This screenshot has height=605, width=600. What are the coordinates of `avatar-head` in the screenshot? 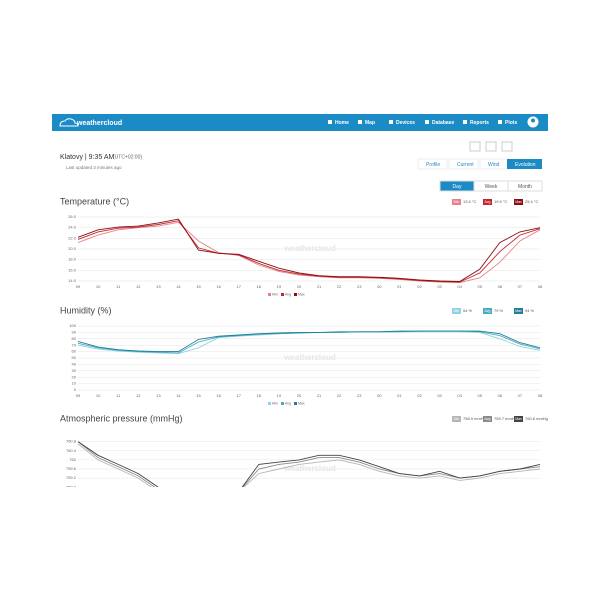 It's located at (533, 120).